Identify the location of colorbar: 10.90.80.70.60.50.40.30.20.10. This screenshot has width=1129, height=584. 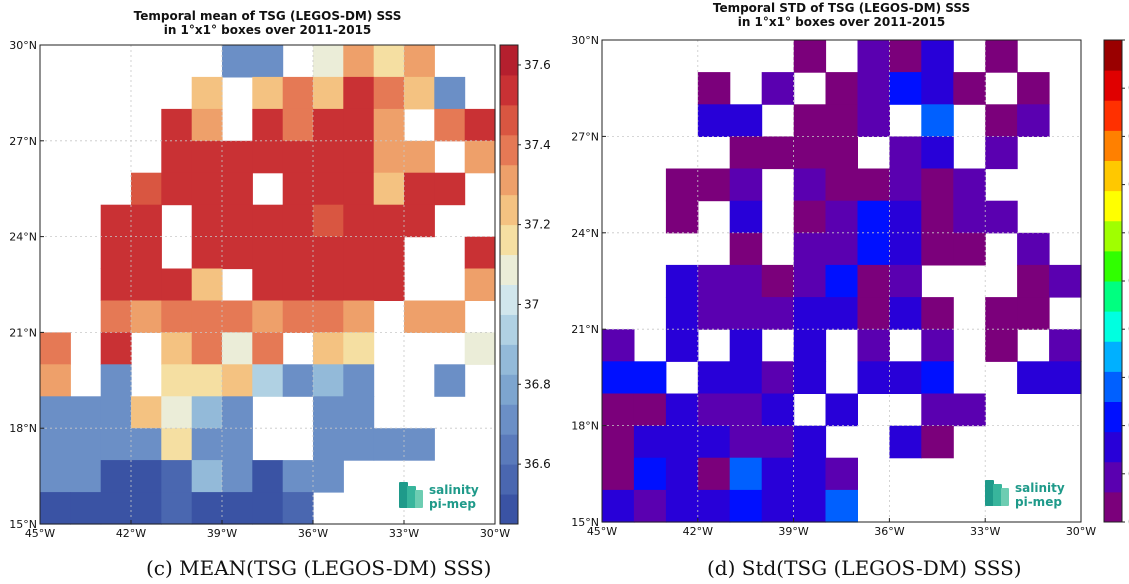
(1116, 281).